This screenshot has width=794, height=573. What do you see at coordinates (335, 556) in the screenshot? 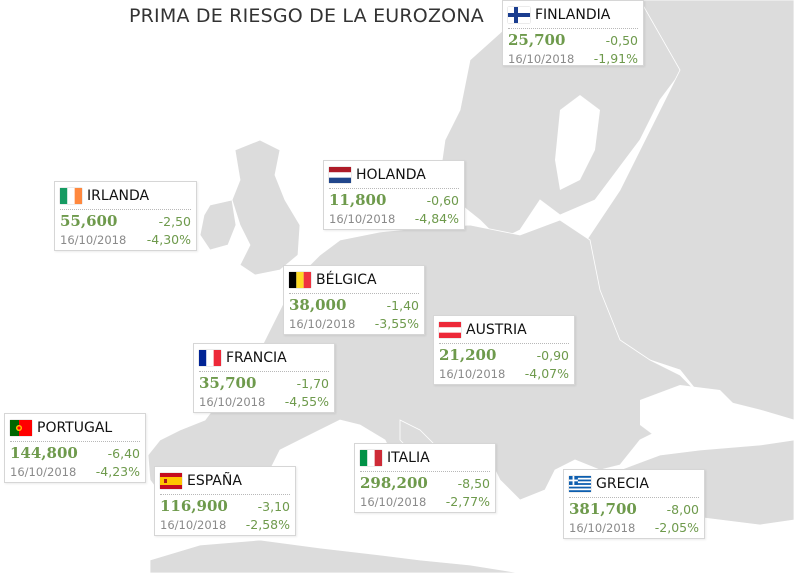
I see `north-africa-land` at bounding box center [335, 556].